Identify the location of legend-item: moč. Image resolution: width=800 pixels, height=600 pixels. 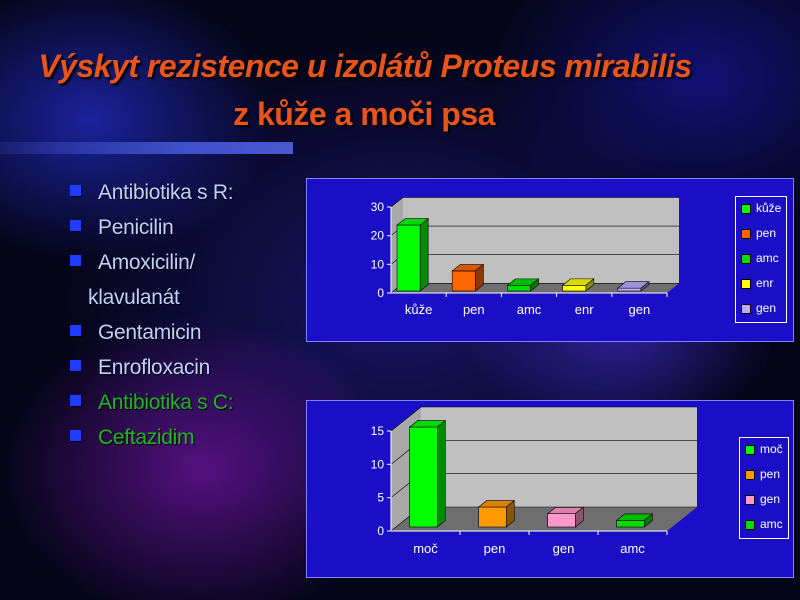
(764, 450).